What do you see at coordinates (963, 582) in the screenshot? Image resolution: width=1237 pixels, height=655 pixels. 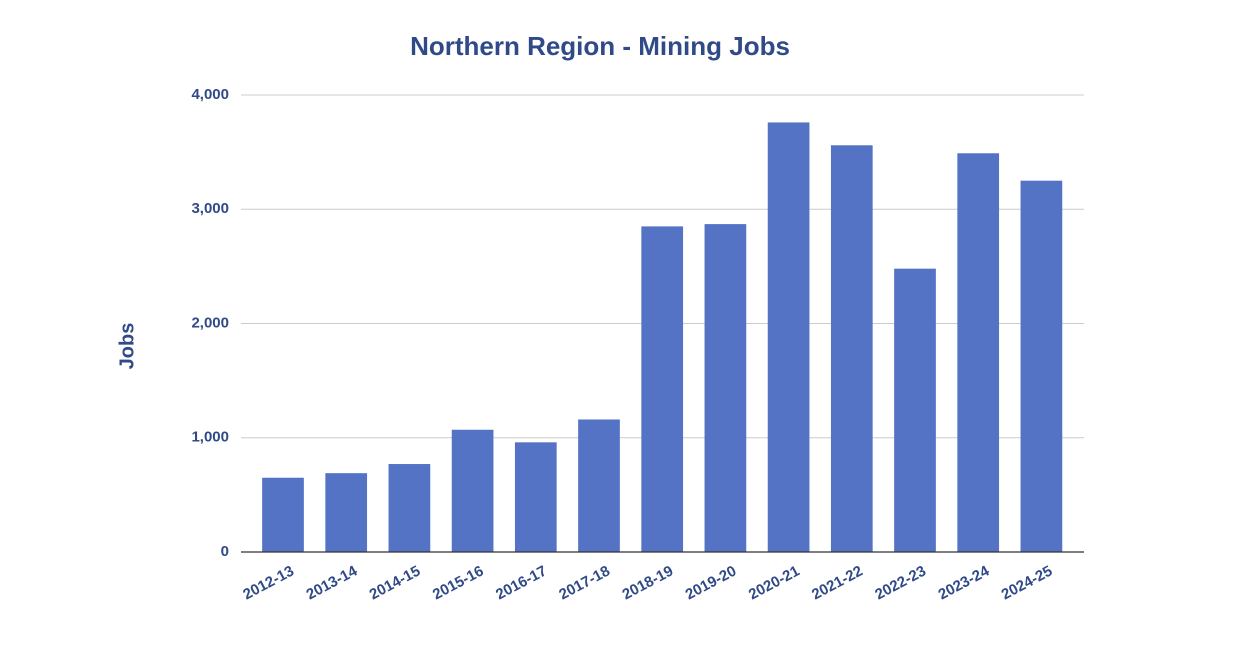 I see `x-tick-label: 2023-24` at bounding box center [963, 582].